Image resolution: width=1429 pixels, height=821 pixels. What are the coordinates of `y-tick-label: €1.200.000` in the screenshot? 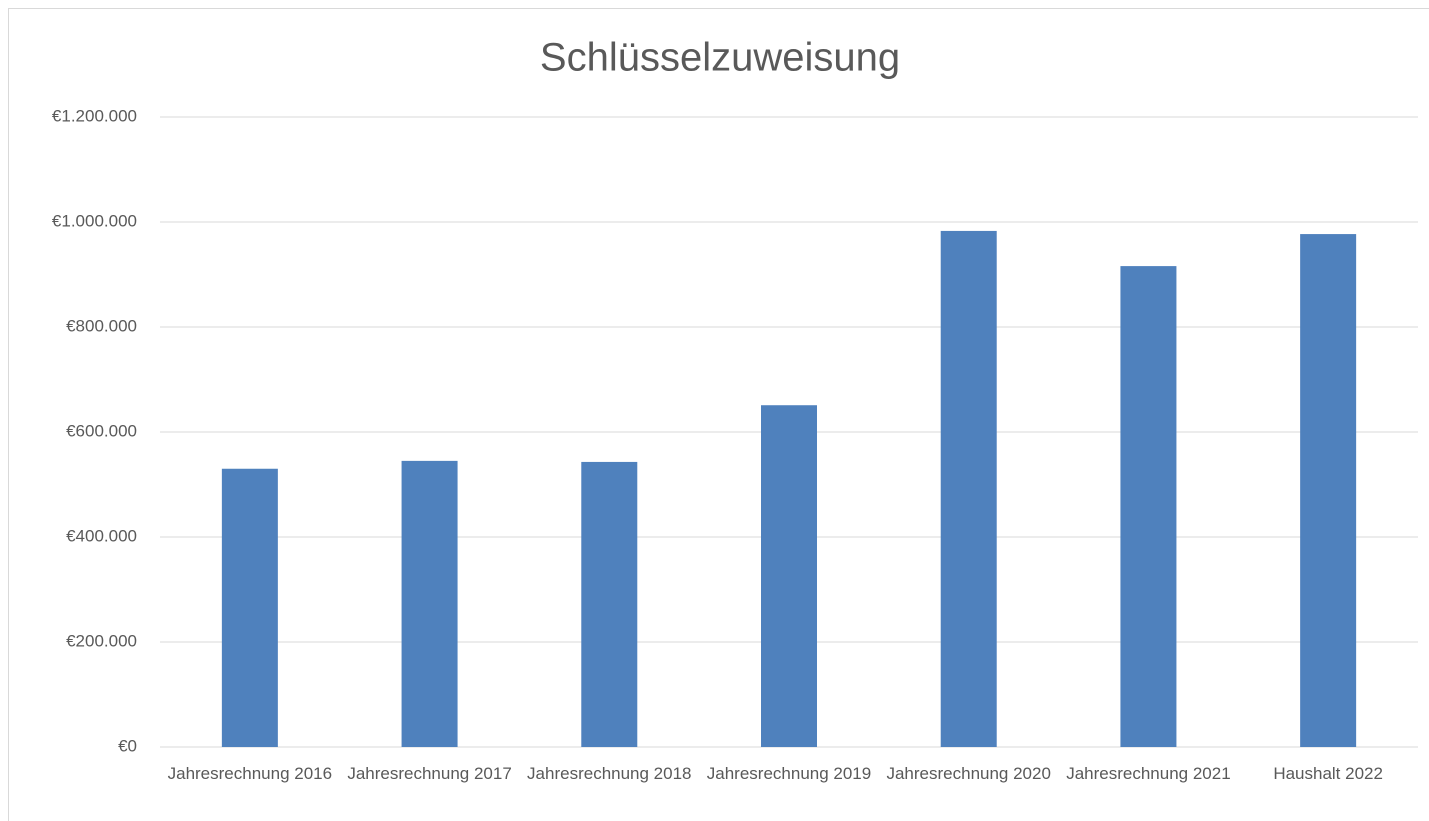 It's located at (94, 115).